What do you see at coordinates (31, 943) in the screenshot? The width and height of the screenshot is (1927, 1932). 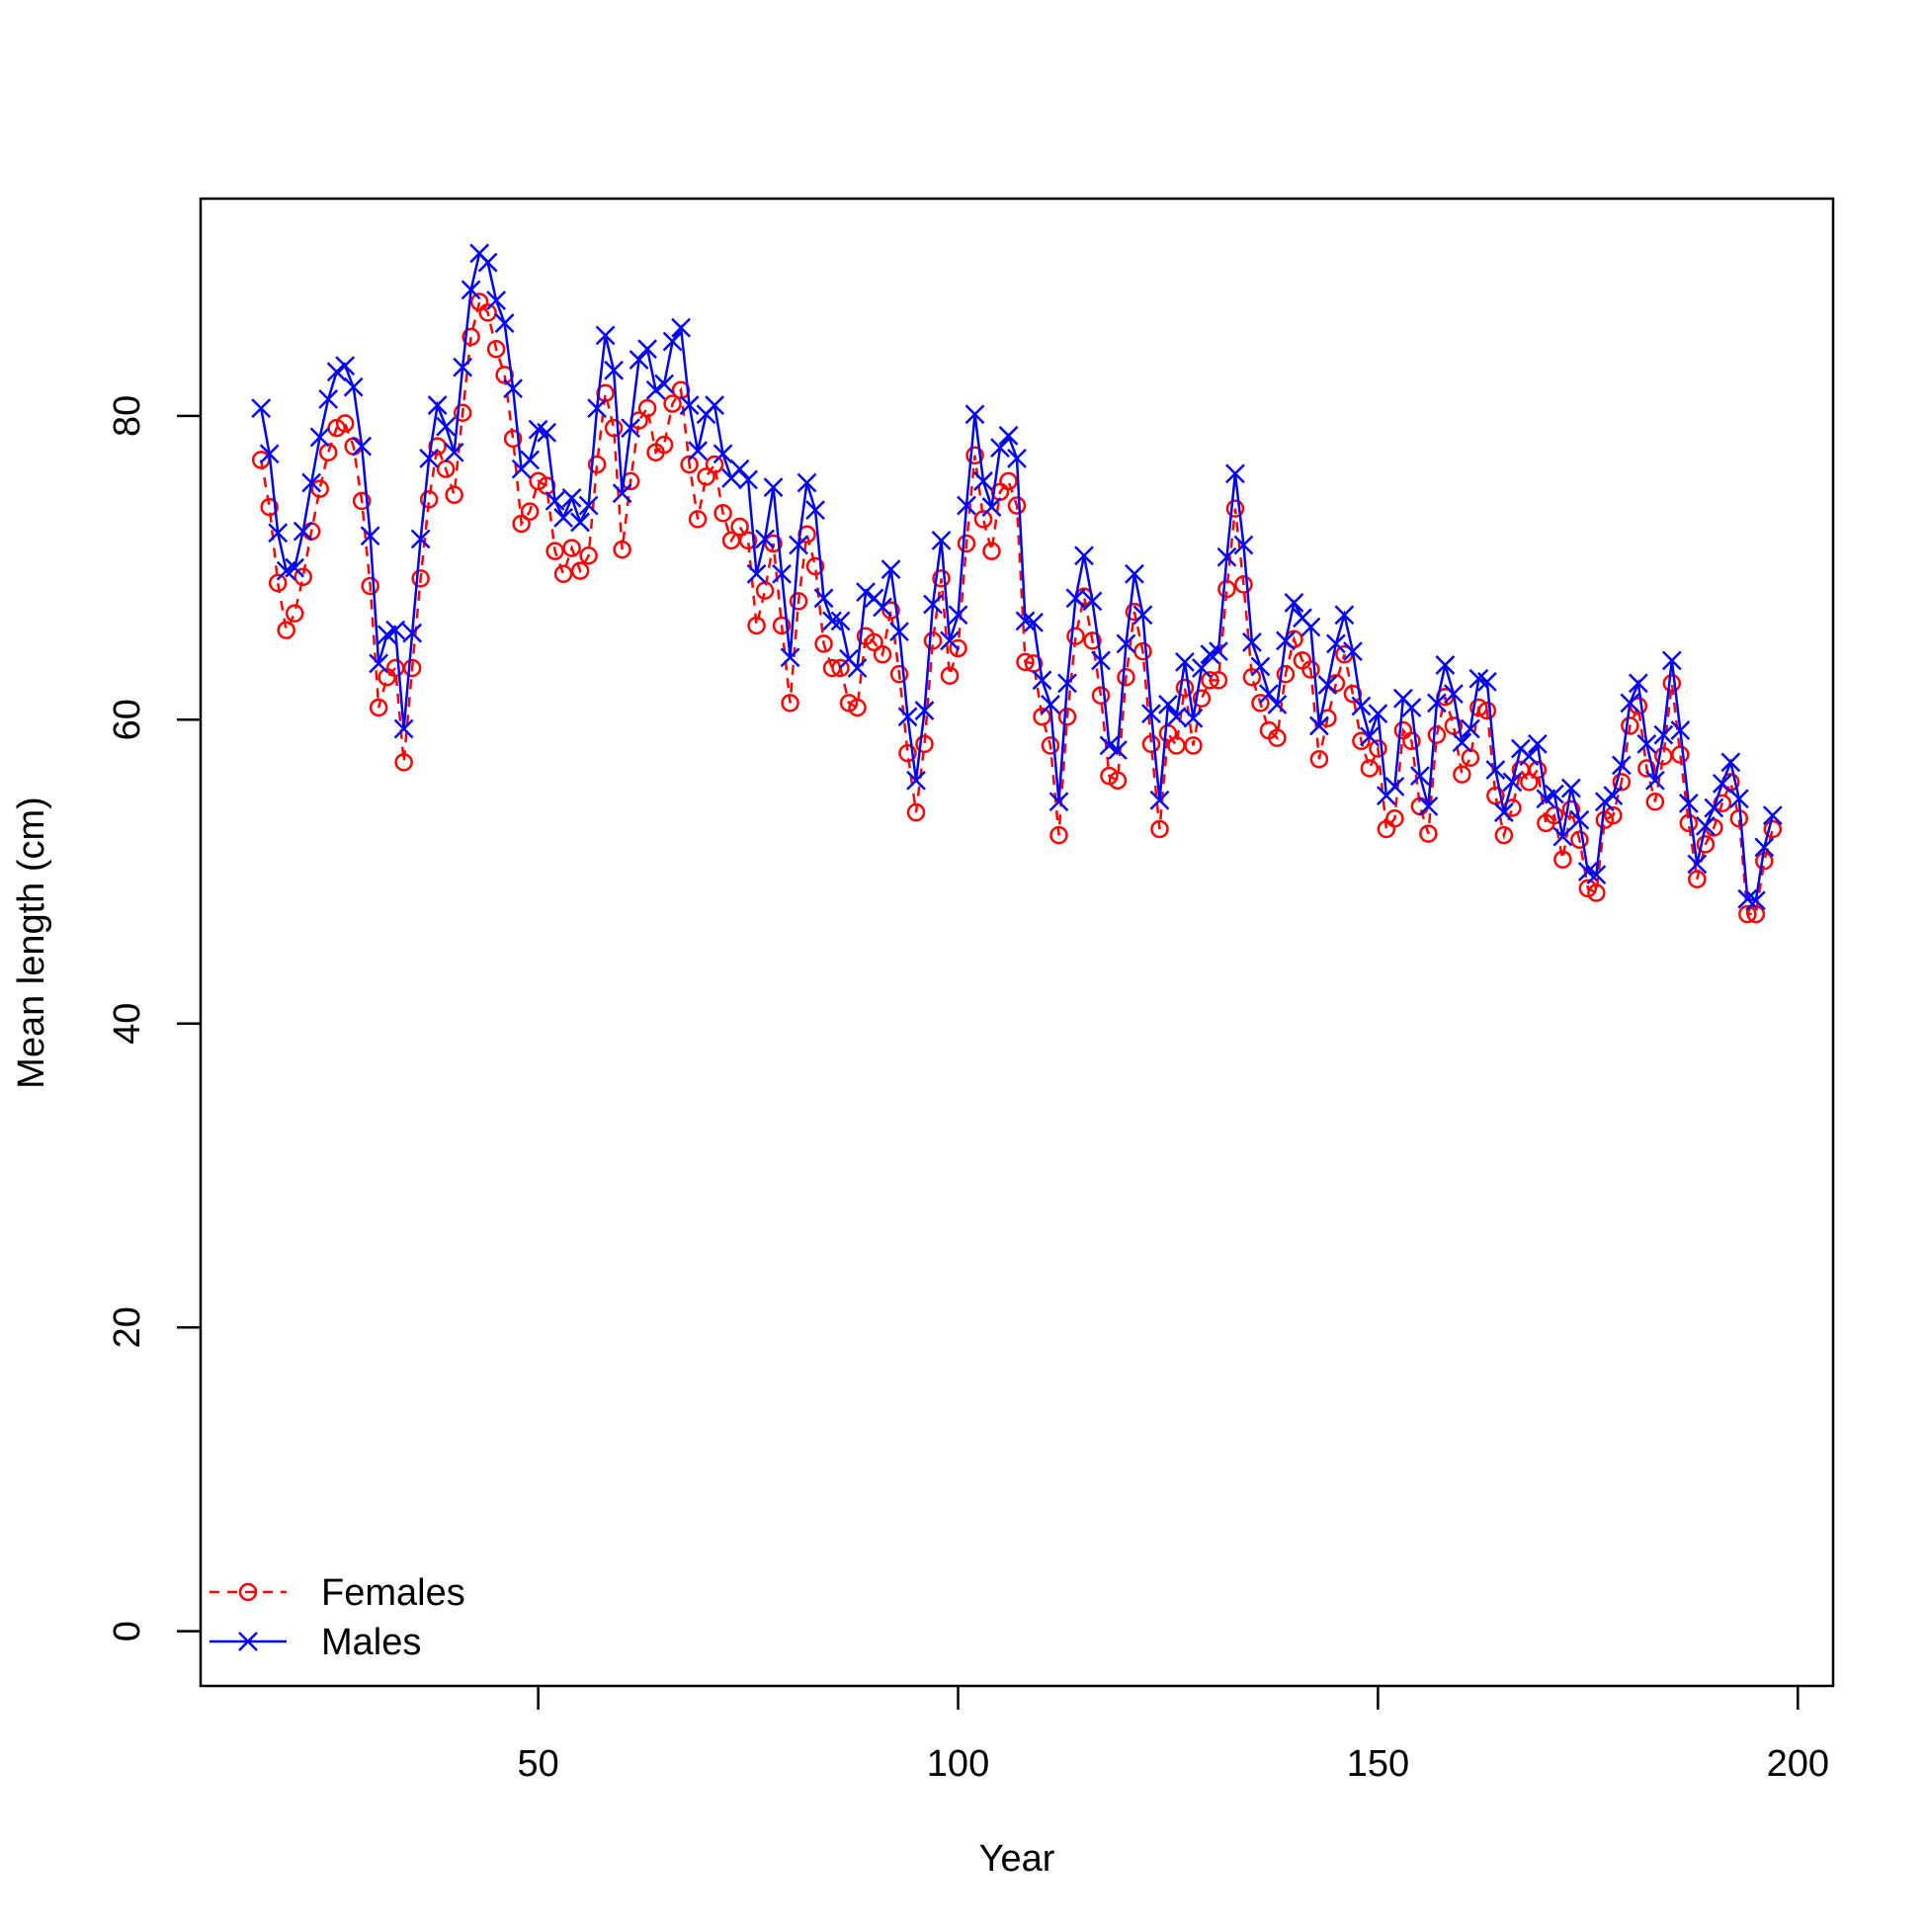 I see `y-axis-label: Mean length (cm)` at bounding box center [31, 943].